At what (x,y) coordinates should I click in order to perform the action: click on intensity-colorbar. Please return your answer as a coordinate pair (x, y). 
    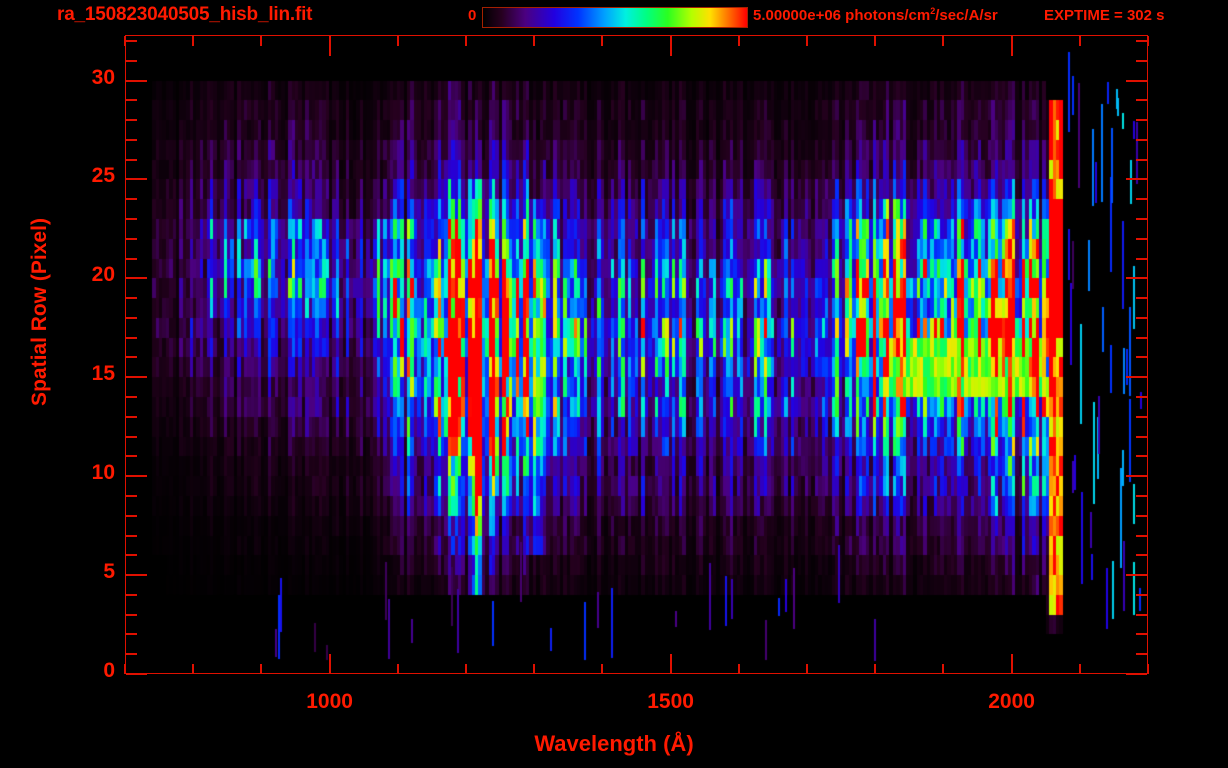
    Looking at the image, I should click on (615, 17).